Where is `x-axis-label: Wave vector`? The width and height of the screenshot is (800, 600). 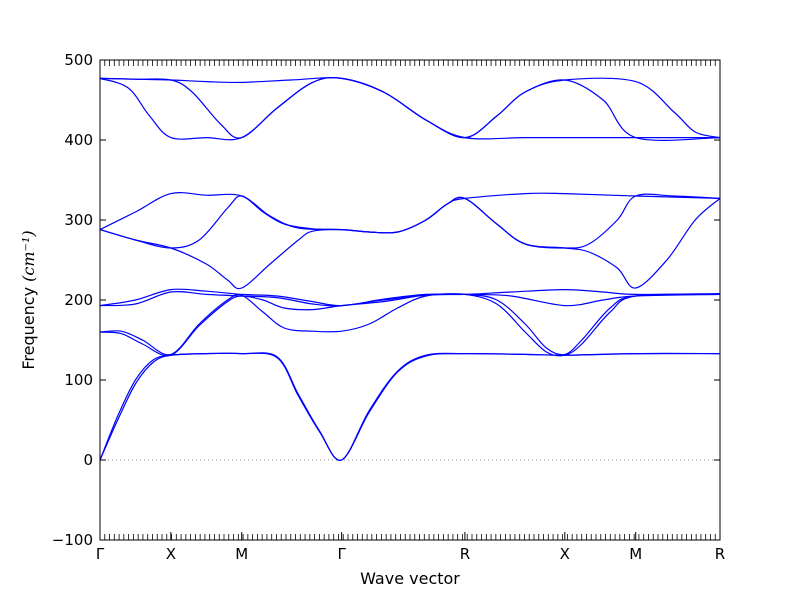
x-axis-label: Wave vector is located at coordinates (410, 578).